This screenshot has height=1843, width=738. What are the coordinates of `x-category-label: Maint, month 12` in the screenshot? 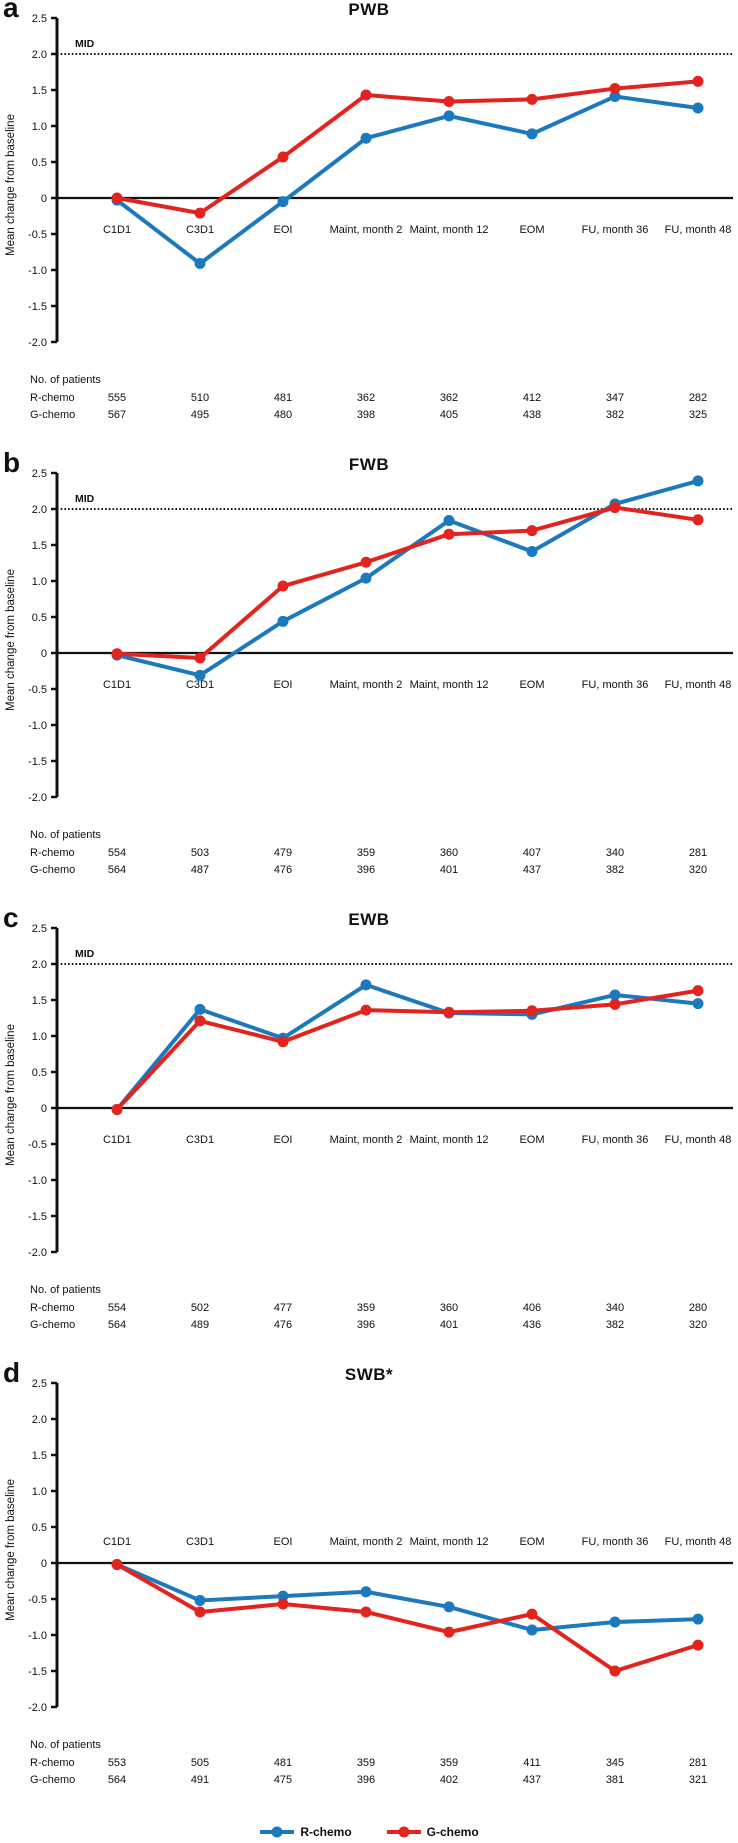 It's located at (449, 230).